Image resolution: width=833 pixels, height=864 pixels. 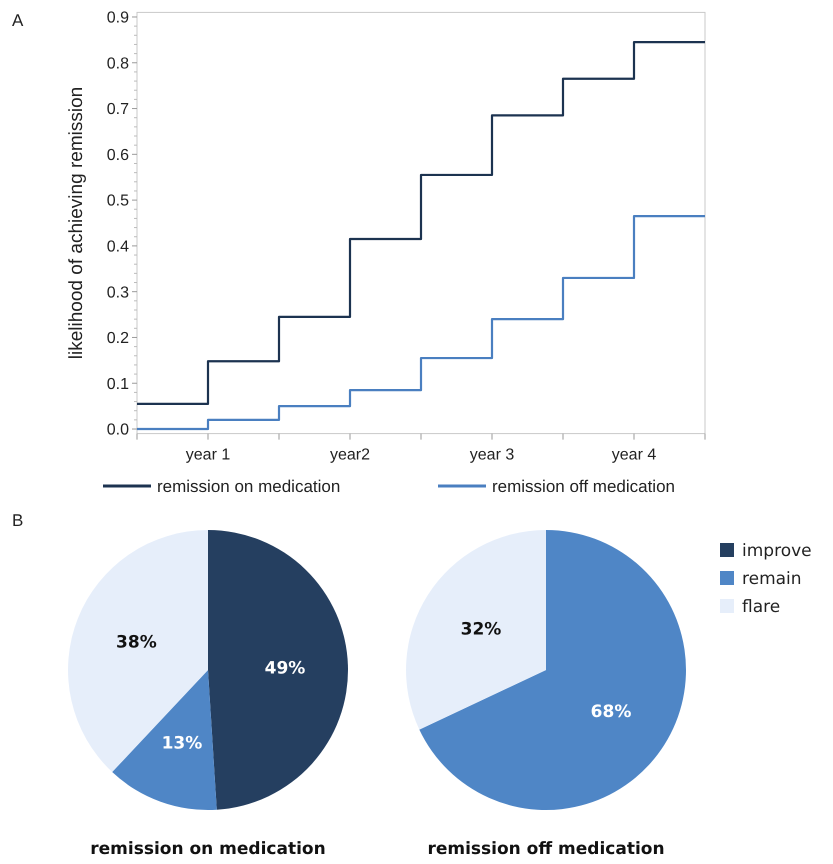 I want to click on data-label: 49%, so click(x=285, y=668).